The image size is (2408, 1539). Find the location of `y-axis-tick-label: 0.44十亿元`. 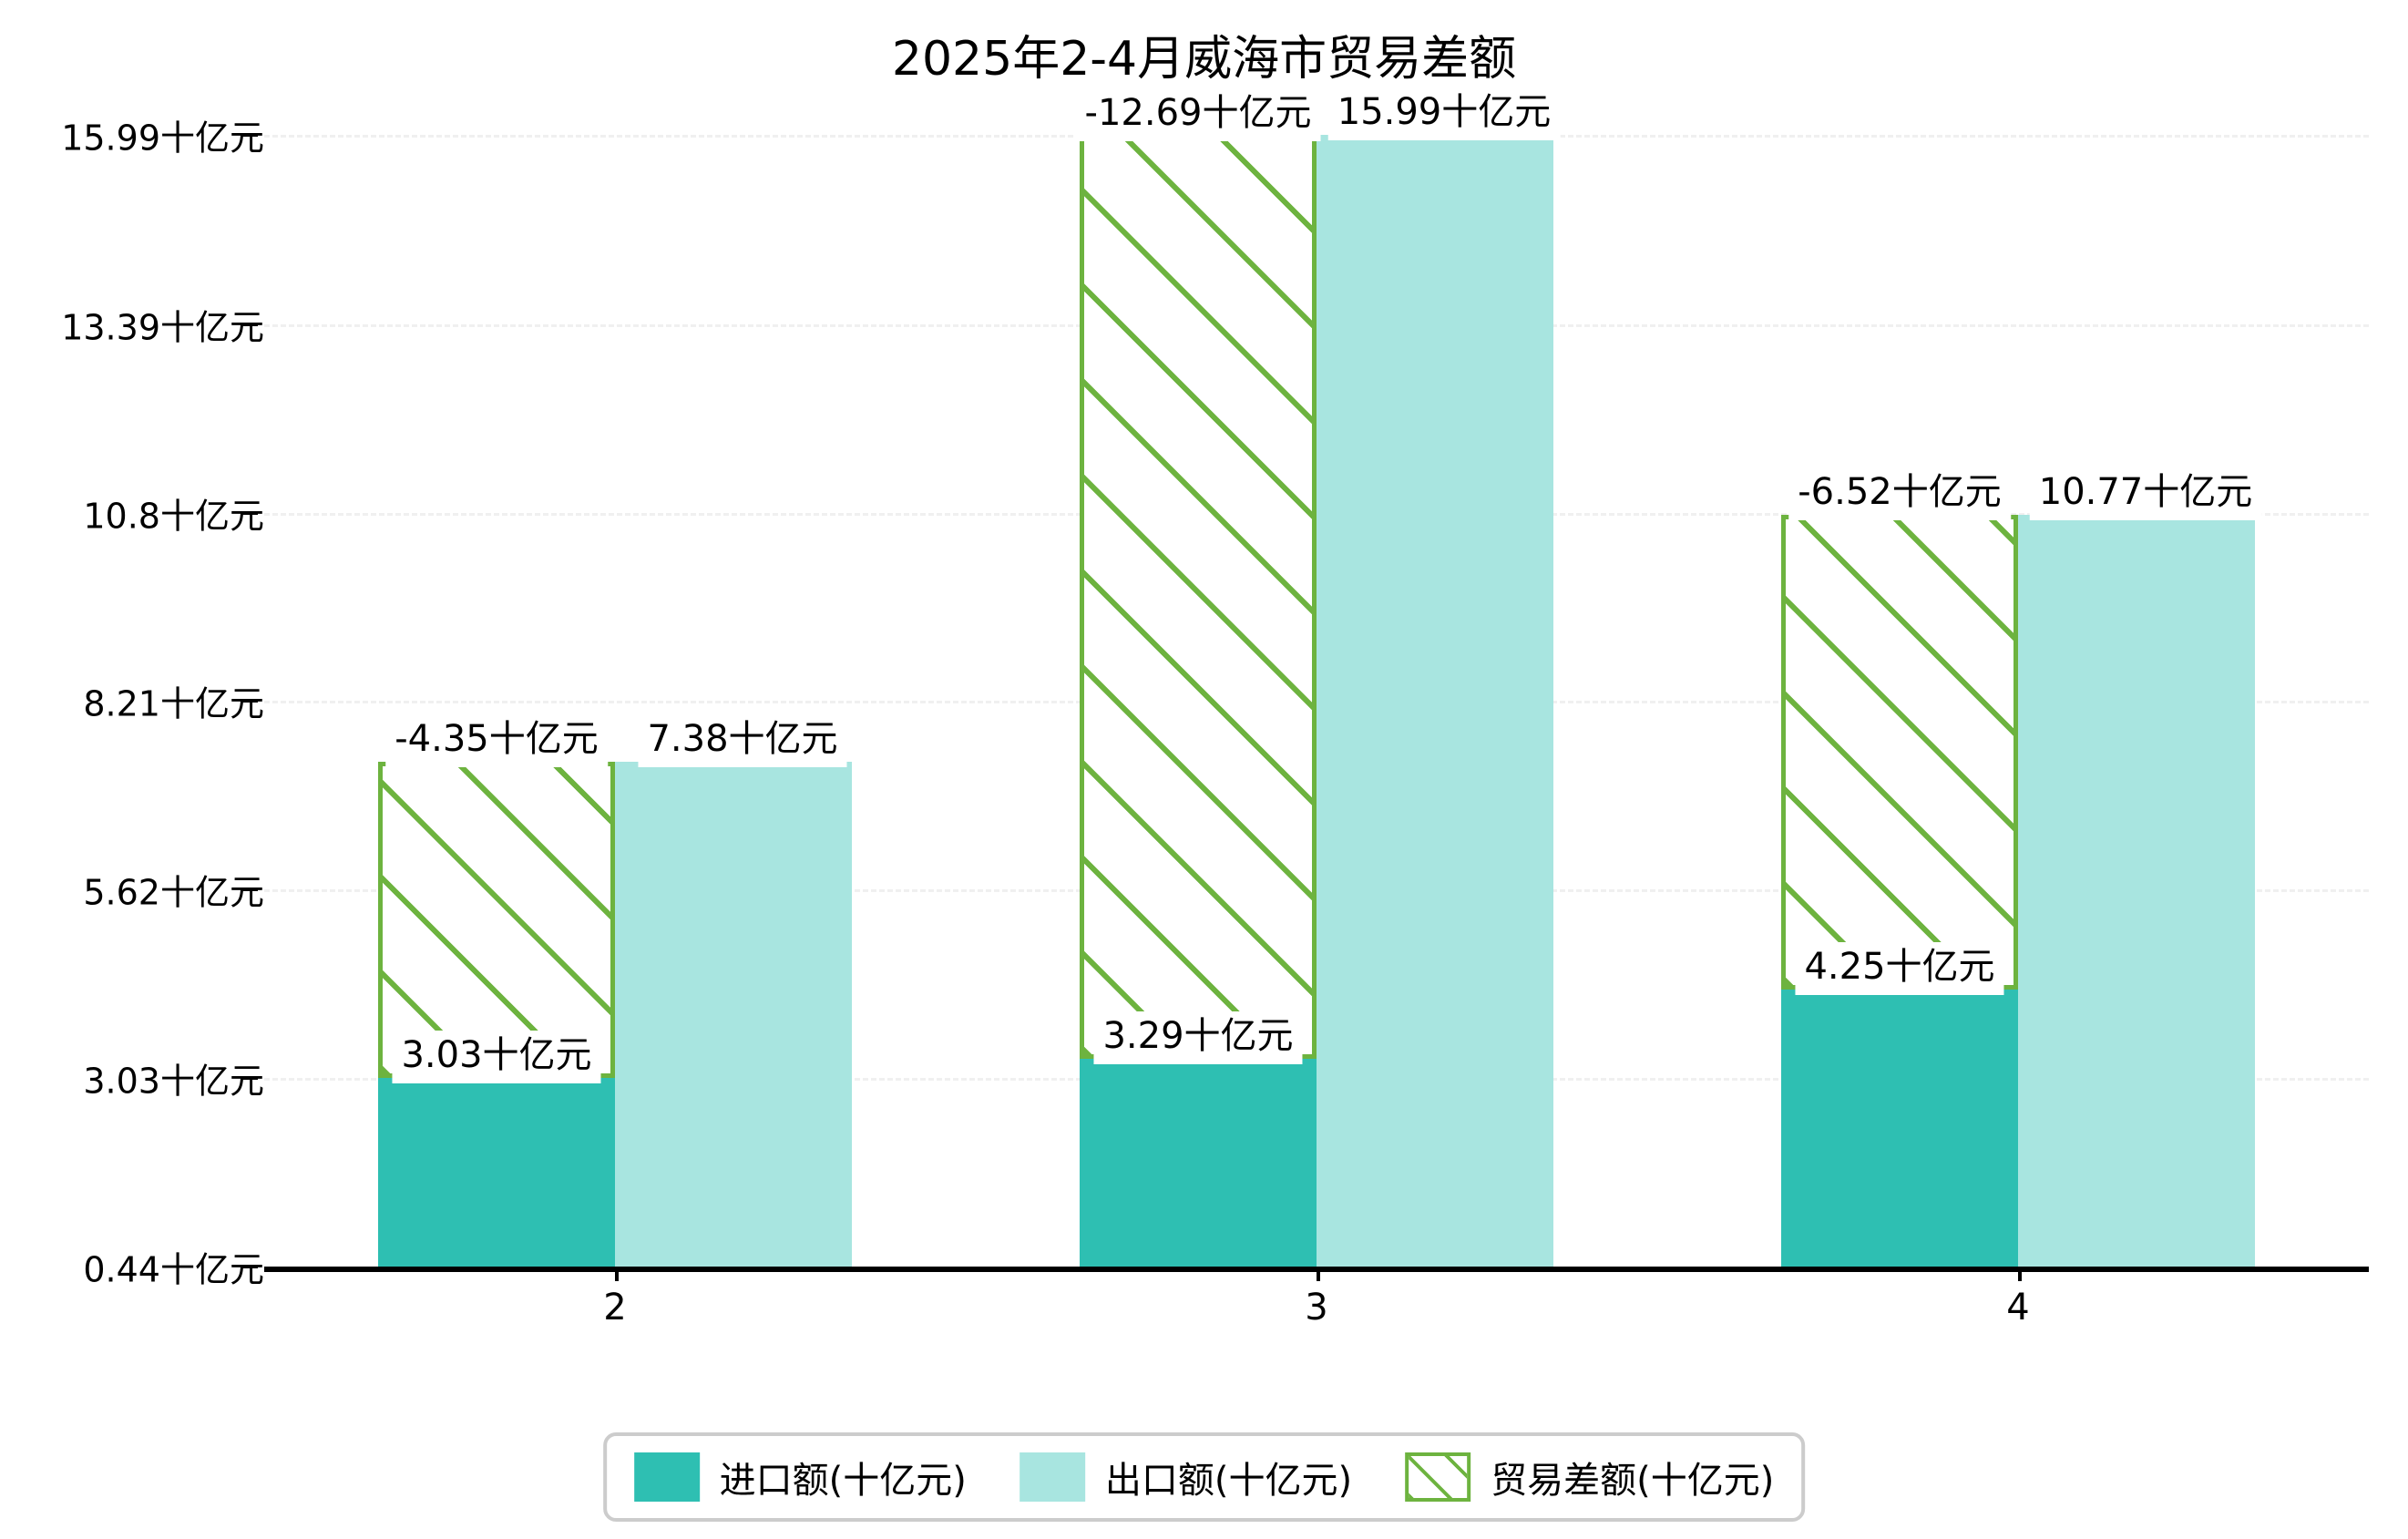

y-axis-tick-label: 0.44十亿元 is located at coordinates (173, 1269).